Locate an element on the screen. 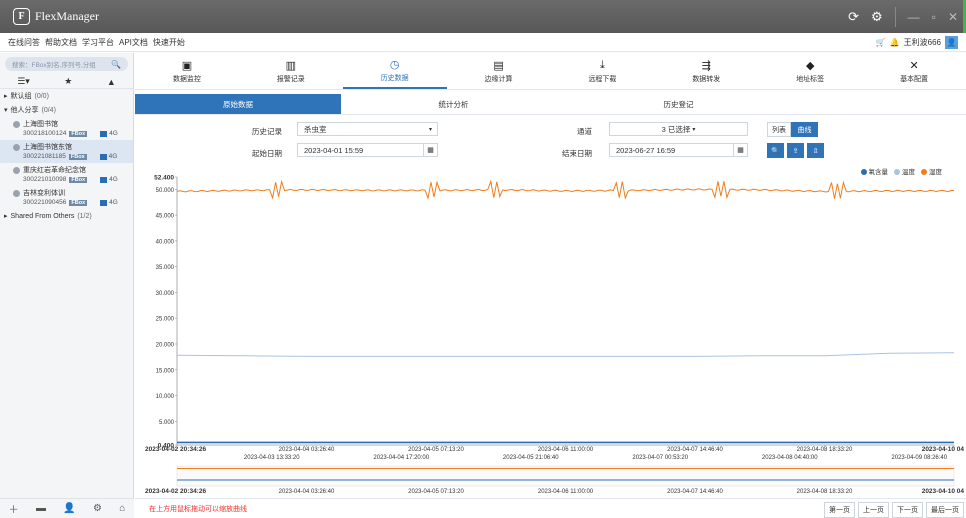 This screenshot has height=518, width=966. device-search-input: 搜索：FBox别名,序列号,分组 🔍 is located at coordinates (66, 64).